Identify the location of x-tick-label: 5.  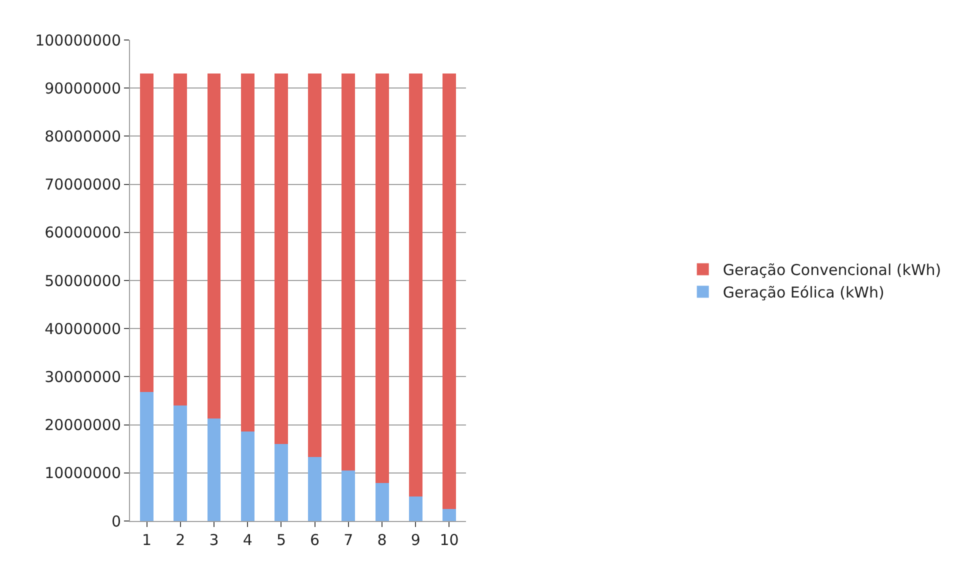
(281, 540).